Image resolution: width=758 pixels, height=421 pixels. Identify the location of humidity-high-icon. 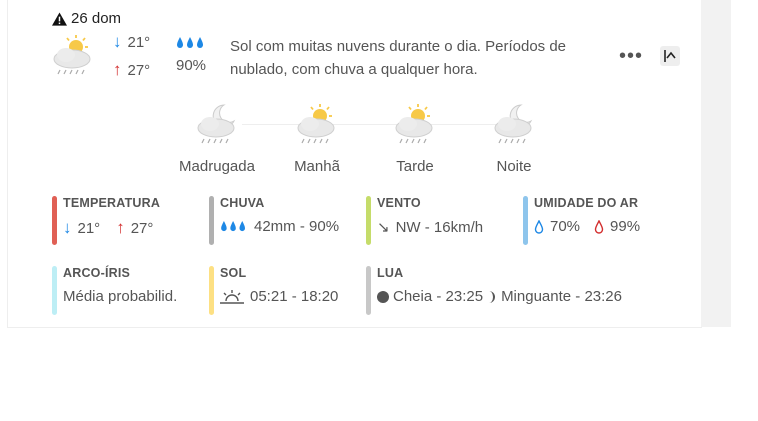
(599, 226).